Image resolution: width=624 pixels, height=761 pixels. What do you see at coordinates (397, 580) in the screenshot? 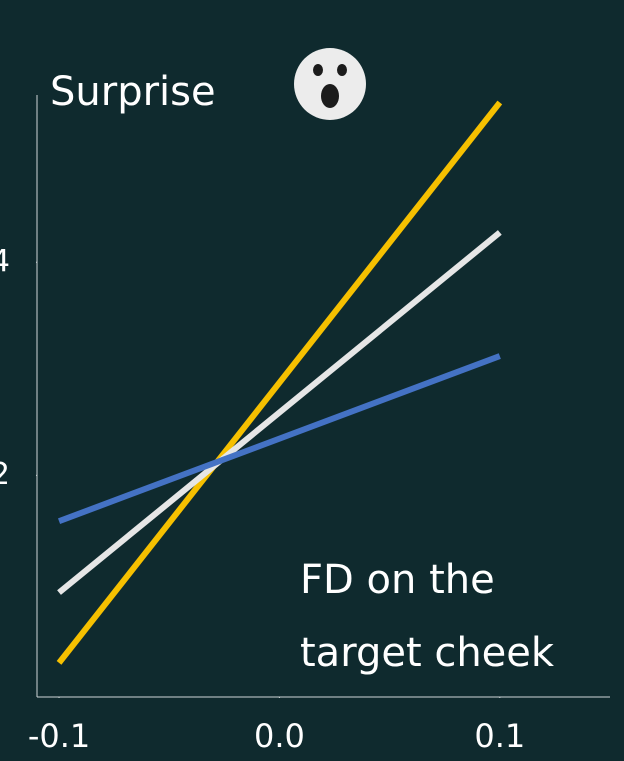
I see `annotation: FD on the` at bounding box center [397, 580].